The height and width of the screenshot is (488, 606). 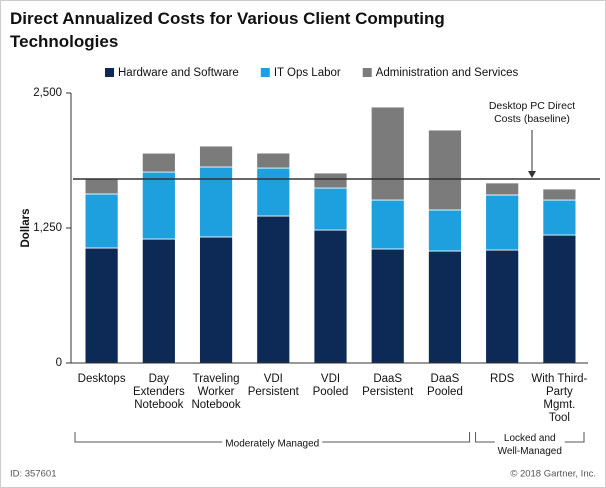 I want to click on x-tick-label: With Third-Party Mgmt. Tool, so click(x=559, y=398).